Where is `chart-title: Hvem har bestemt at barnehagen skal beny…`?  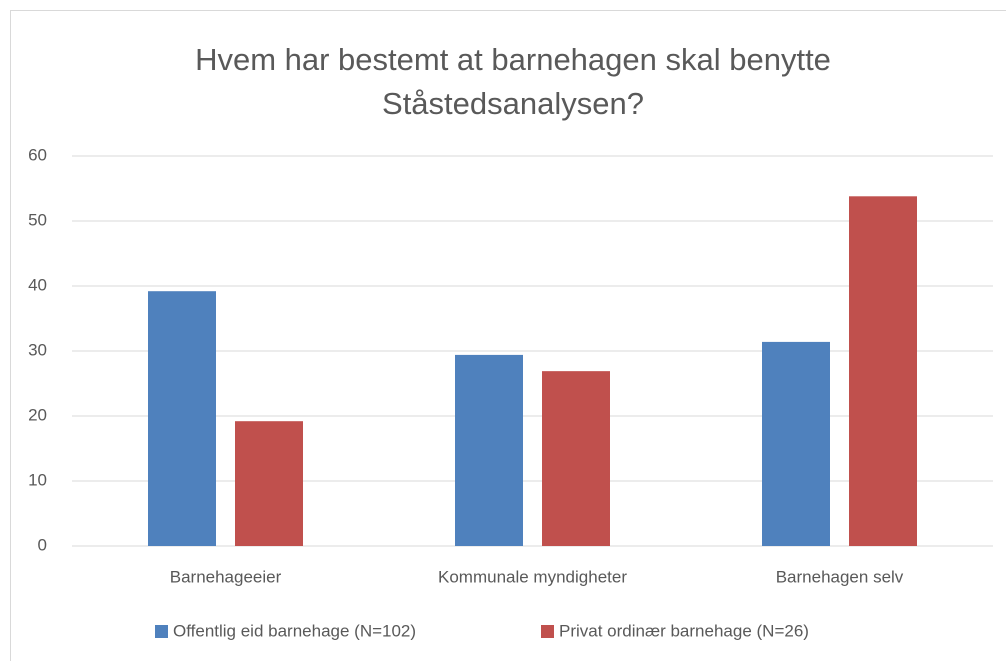 chart-title: Hvem har bestemt at barnehagen skal beny… is located at coordinates (513, 81).